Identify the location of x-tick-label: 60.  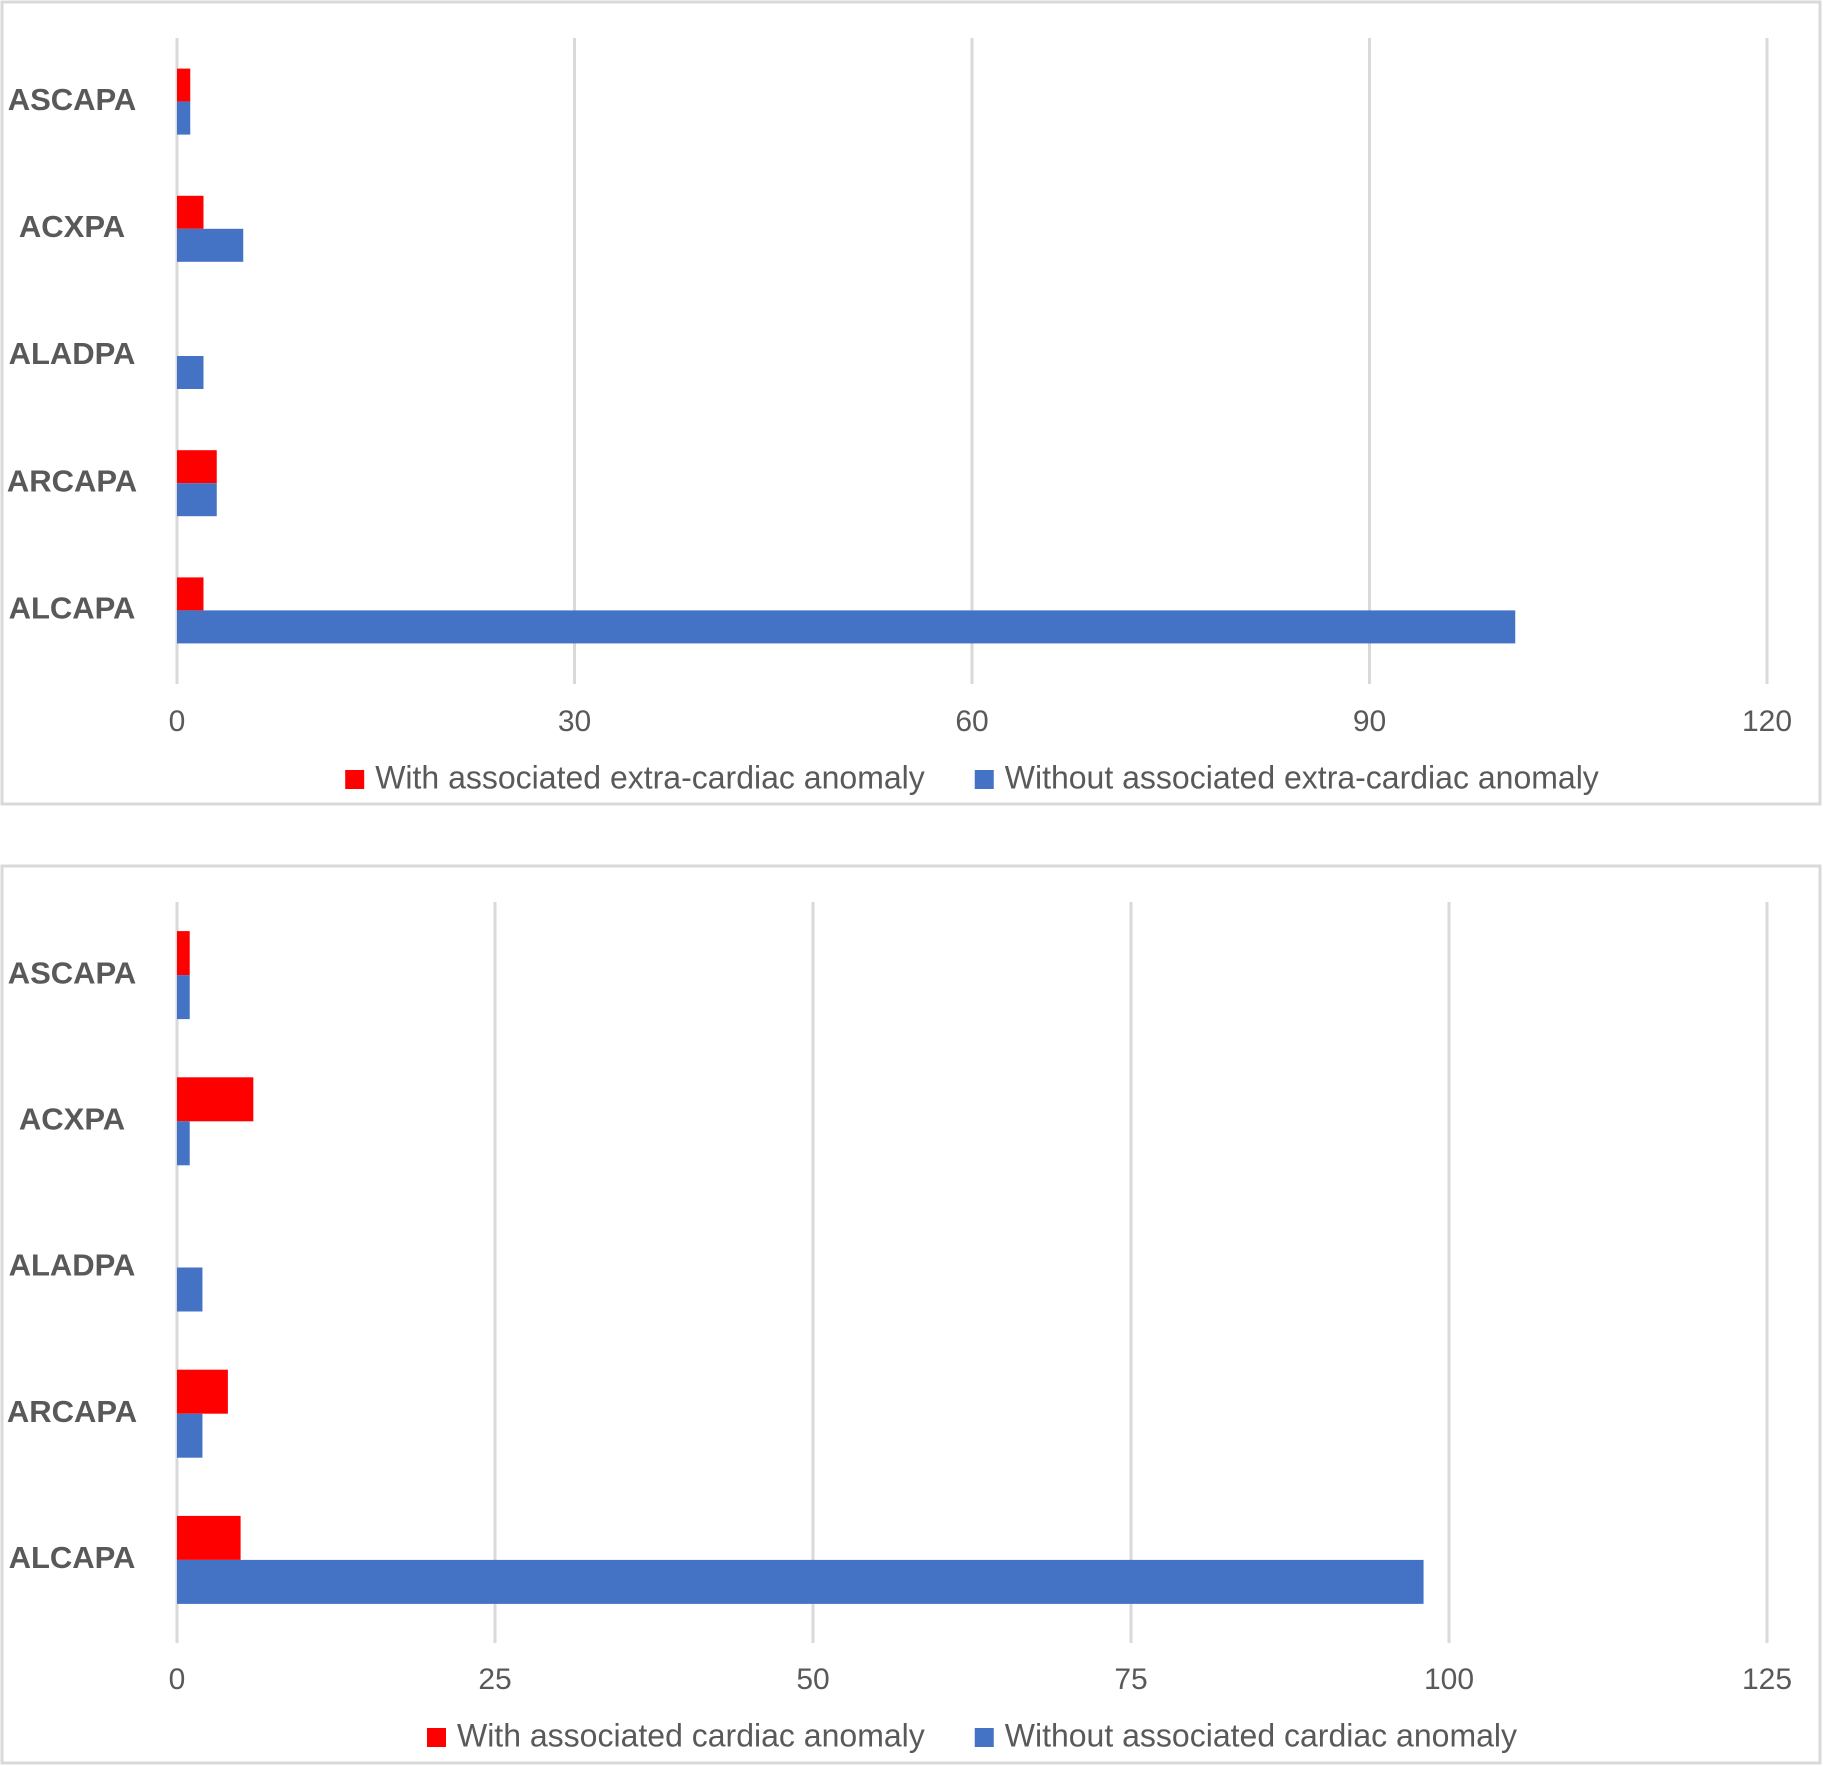
(971, 721).